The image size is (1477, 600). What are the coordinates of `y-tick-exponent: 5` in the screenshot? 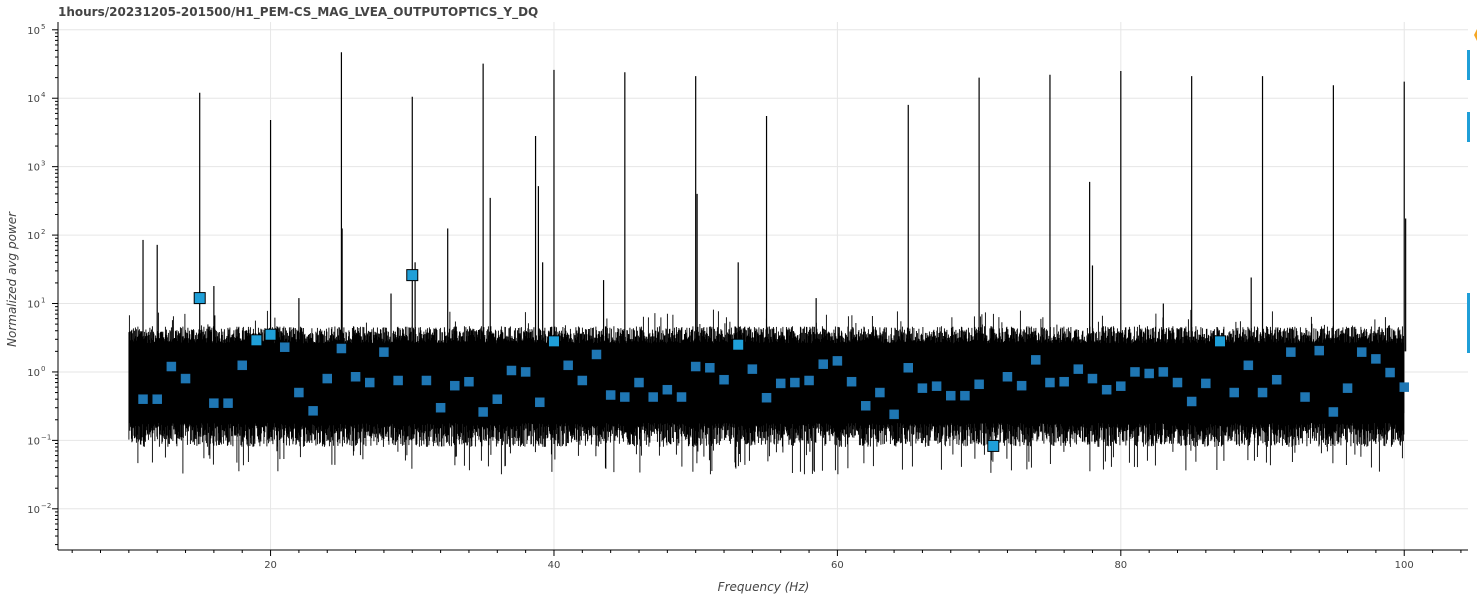 It's located at (43, 27).